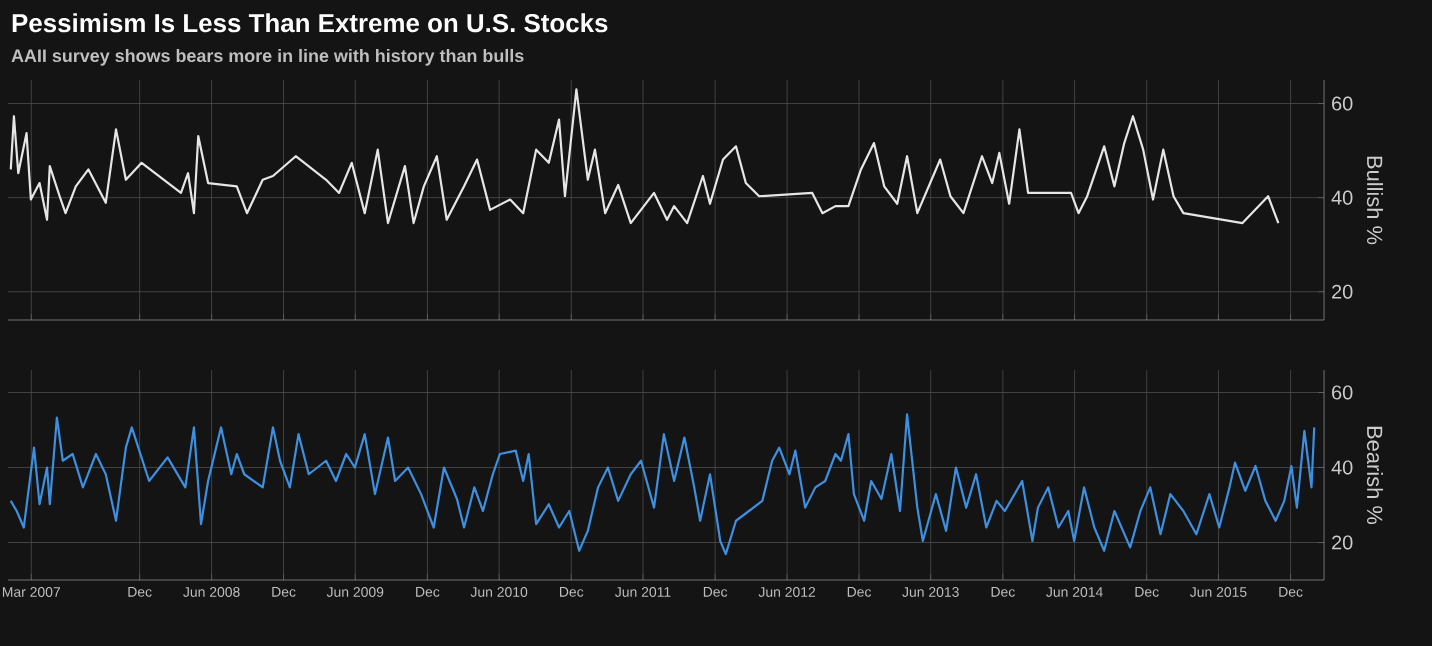  I want to click on y-axis-title: Bearish %, so click(1375, 475).